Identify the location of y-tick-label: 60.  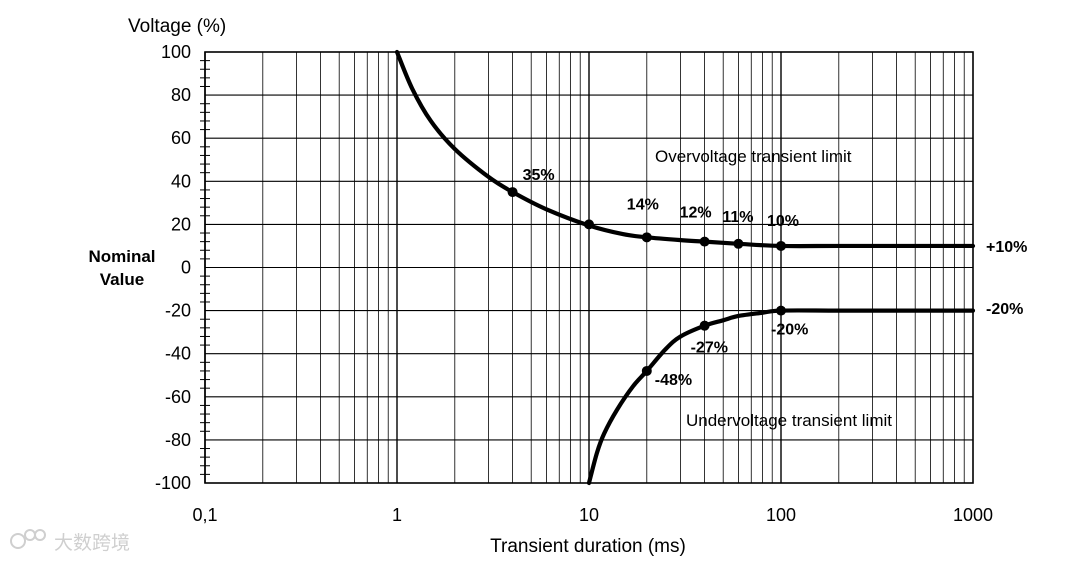
(181, 138).